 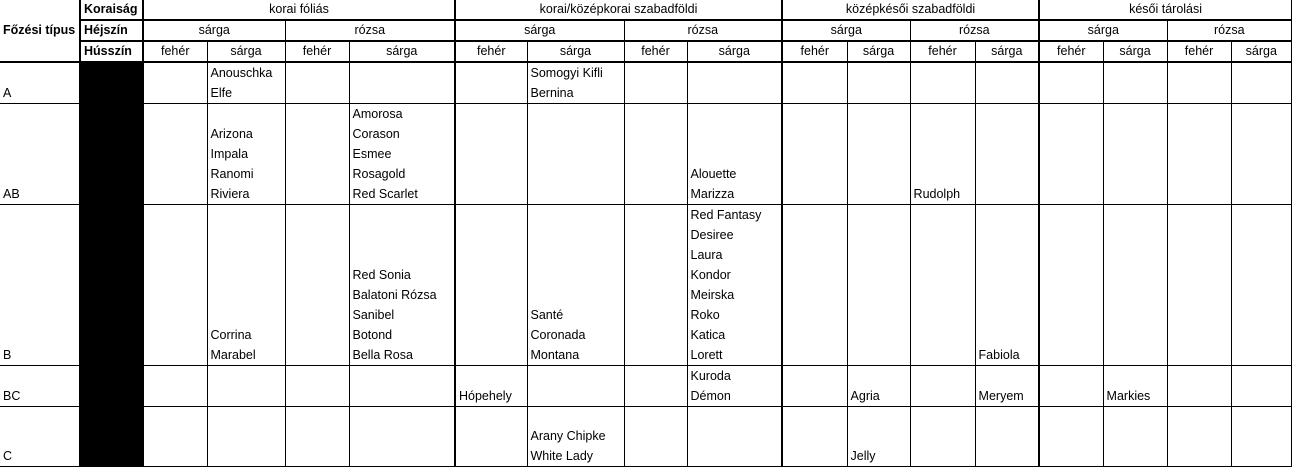 What do you see at coordinates (40, 285) in the screenshot?
I see `cooking-type-cell: B` at bounding box center [40, 285].